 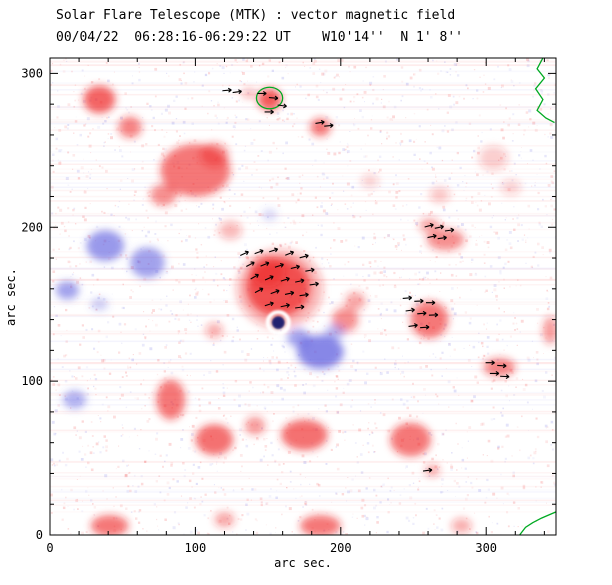 I want to click on x-axis-label: arc sec., so click(x=303, y=563).